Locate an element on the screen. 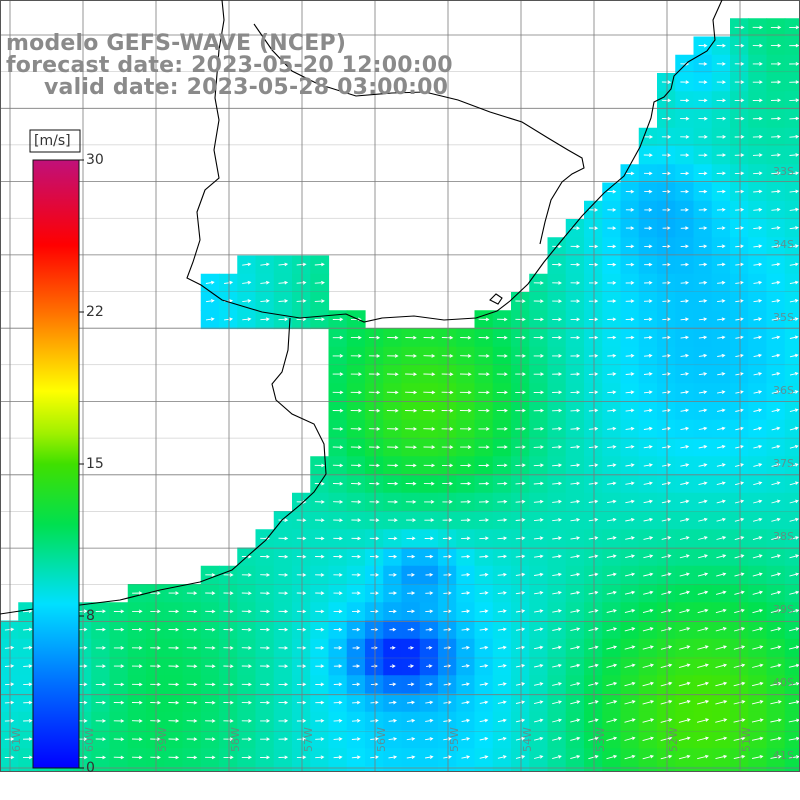 The image size is (800, 800). map-title: modelo GEFS-WAVE (NCEP) is located at coordinates (176, 43).